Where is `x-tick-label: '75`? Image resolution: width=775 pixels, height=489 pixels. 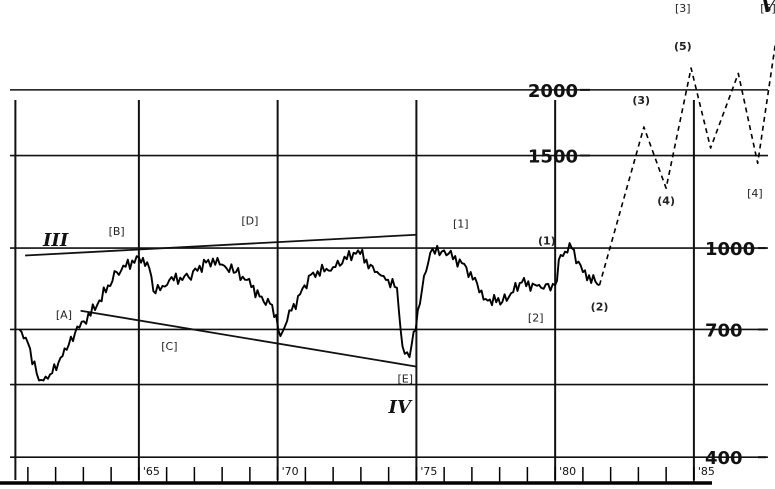 x-tick-label: '75 is located at coordinates (428, 471).